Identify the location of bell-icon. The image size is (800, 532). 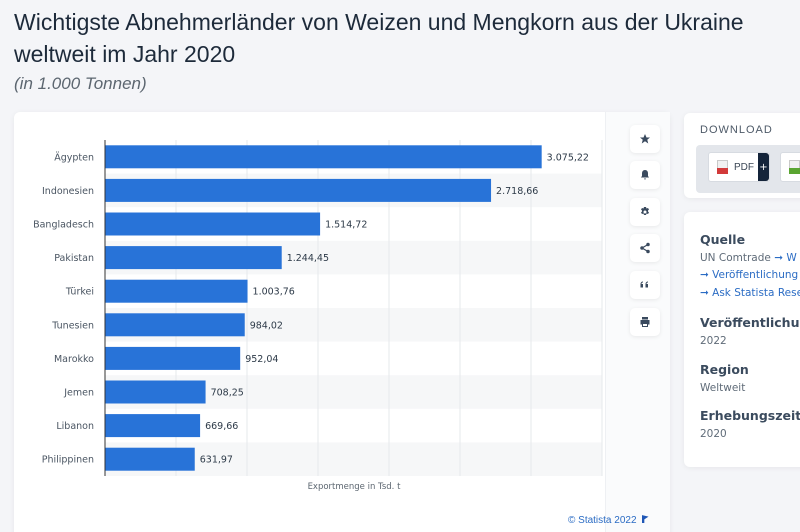
(645, 175).